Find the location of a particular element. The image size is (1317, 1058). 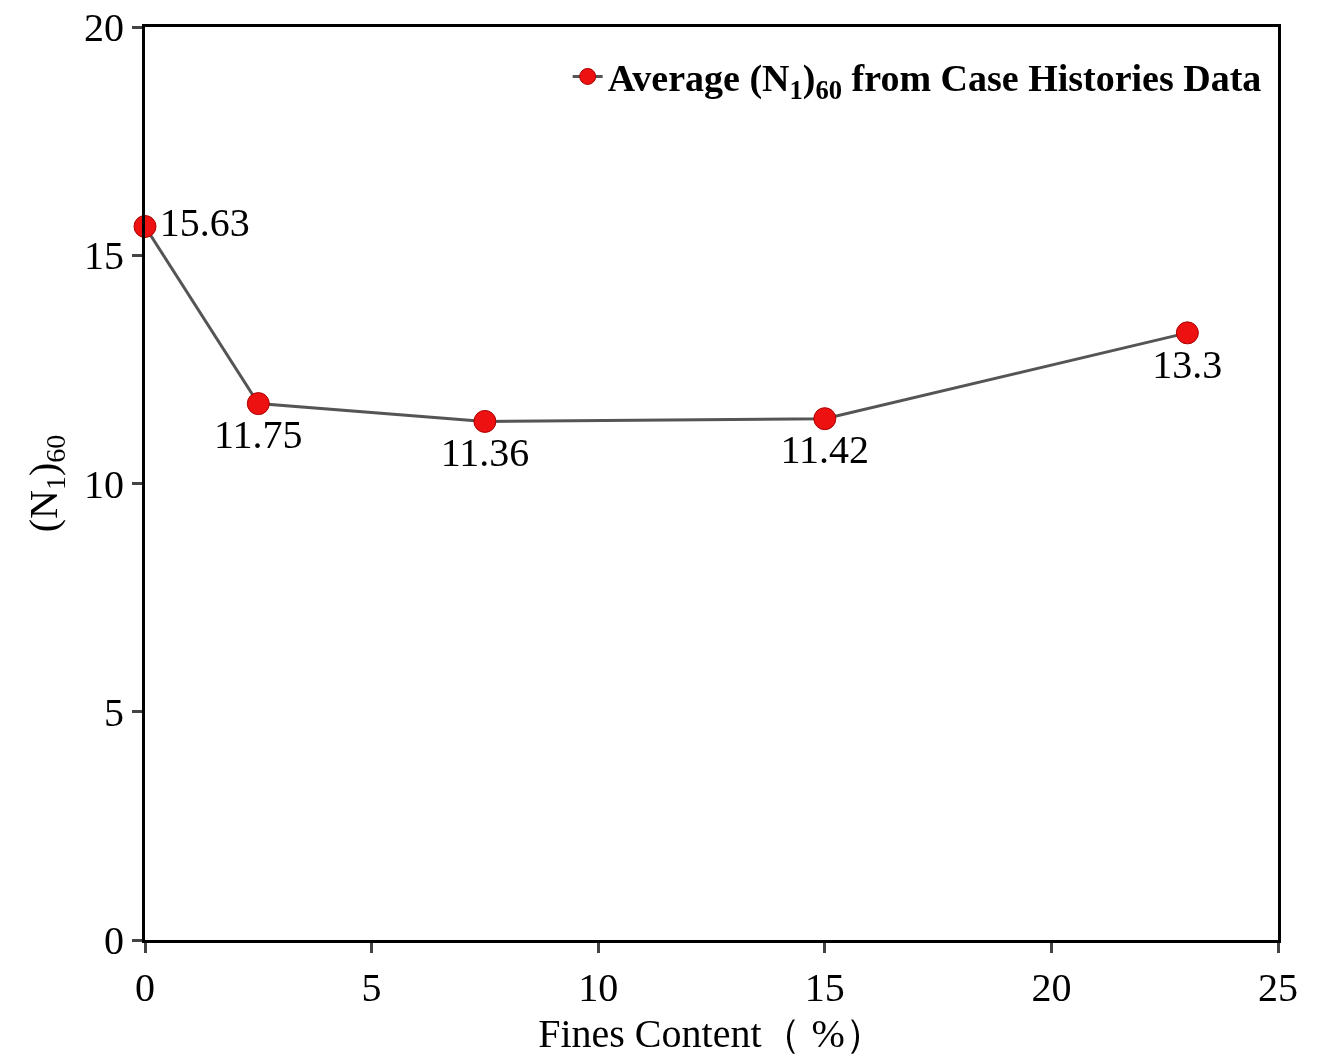

y-tick-label: 10 is located at coordinates (104, 484).